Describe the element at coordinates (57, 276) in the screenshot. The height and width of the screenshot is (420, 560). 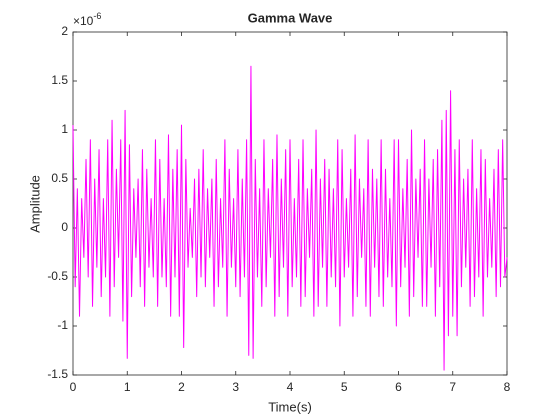
I see `y-tick-label: -0.5` at that location.